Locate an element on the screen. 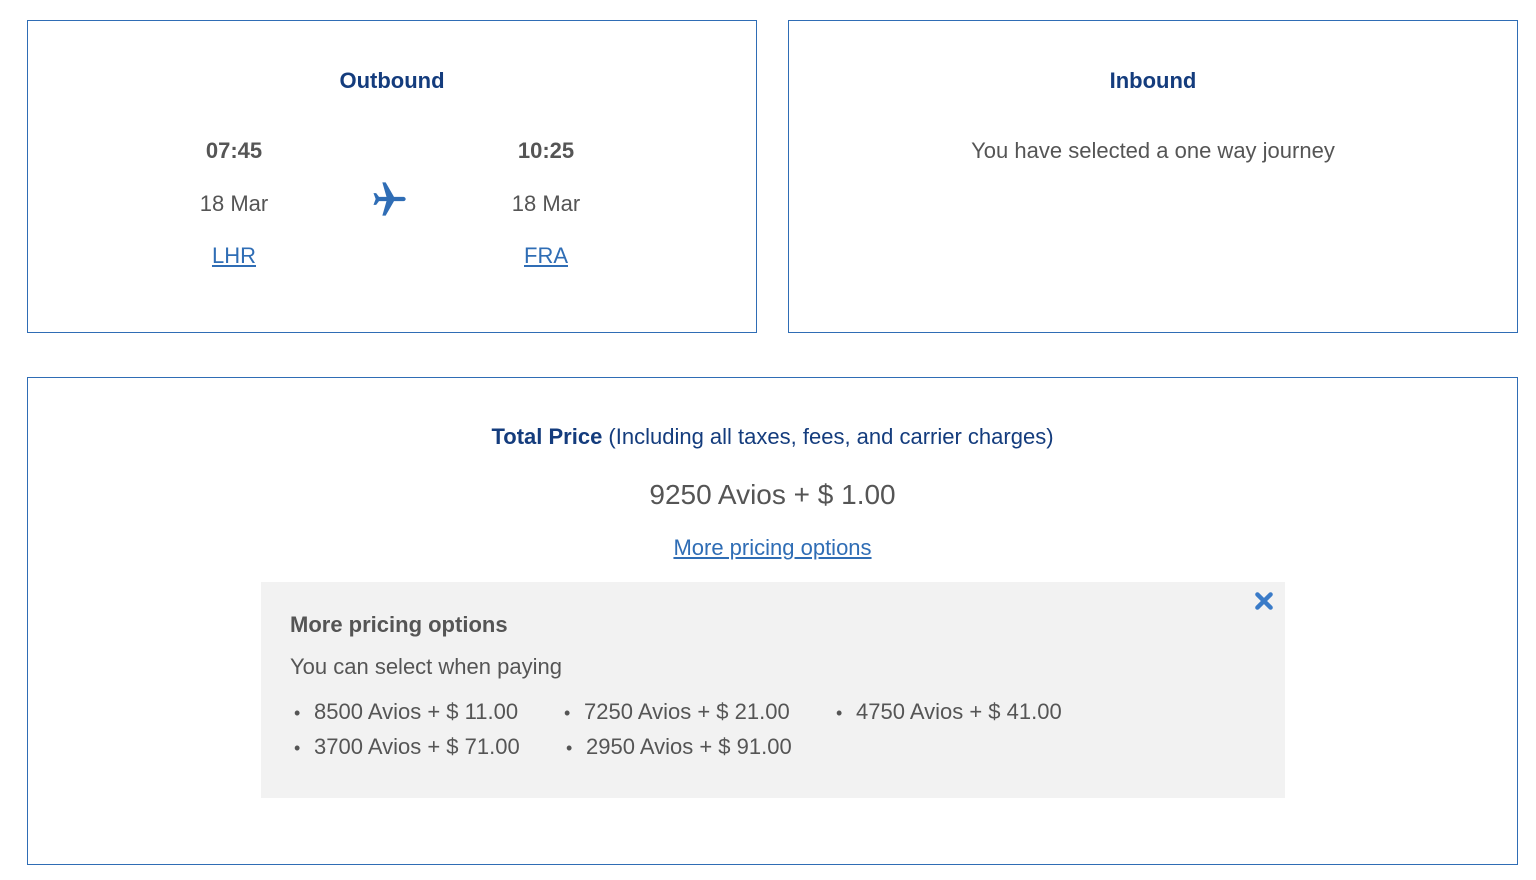 The height and width of the screenshot is (880, 1536). pricing-panel-heading: More pricing options is located at coordinates (399, 624).